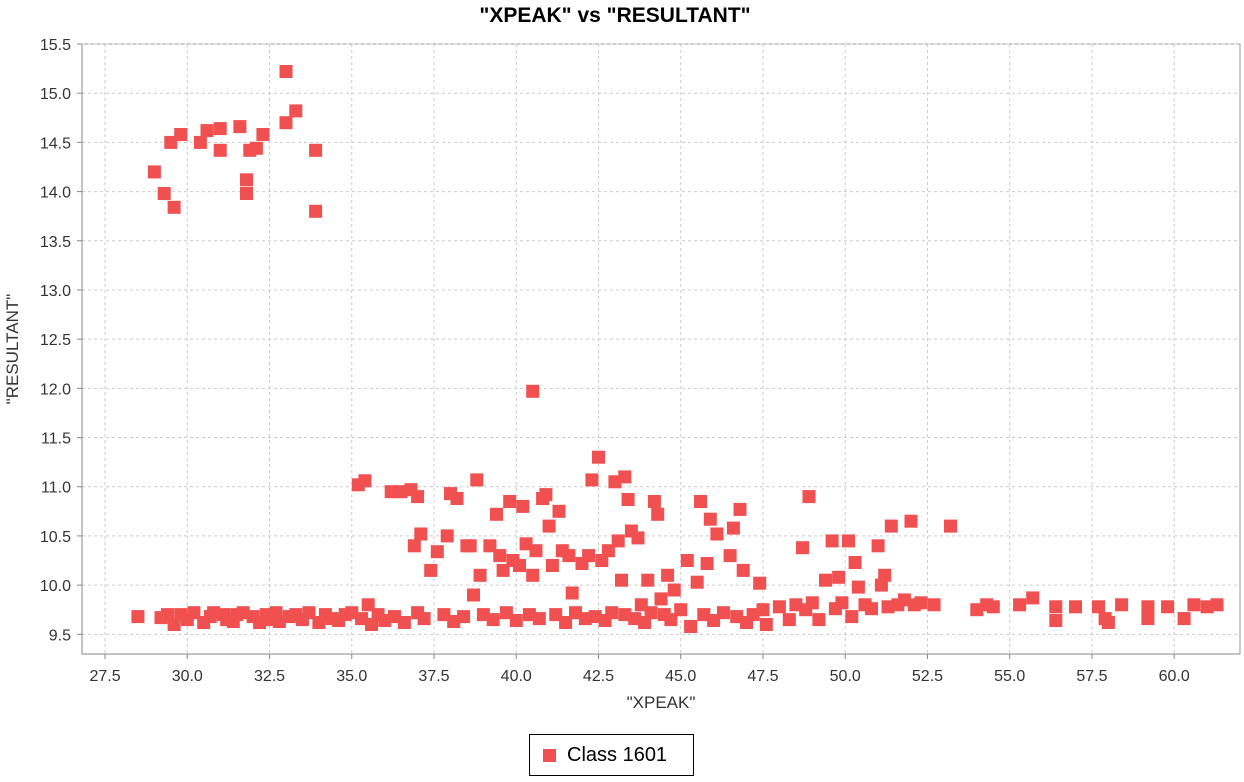  Describe the element at coordinates (617, 754) in the screenshot. I see `legend-label-class-1601: Class 1601` at that location.